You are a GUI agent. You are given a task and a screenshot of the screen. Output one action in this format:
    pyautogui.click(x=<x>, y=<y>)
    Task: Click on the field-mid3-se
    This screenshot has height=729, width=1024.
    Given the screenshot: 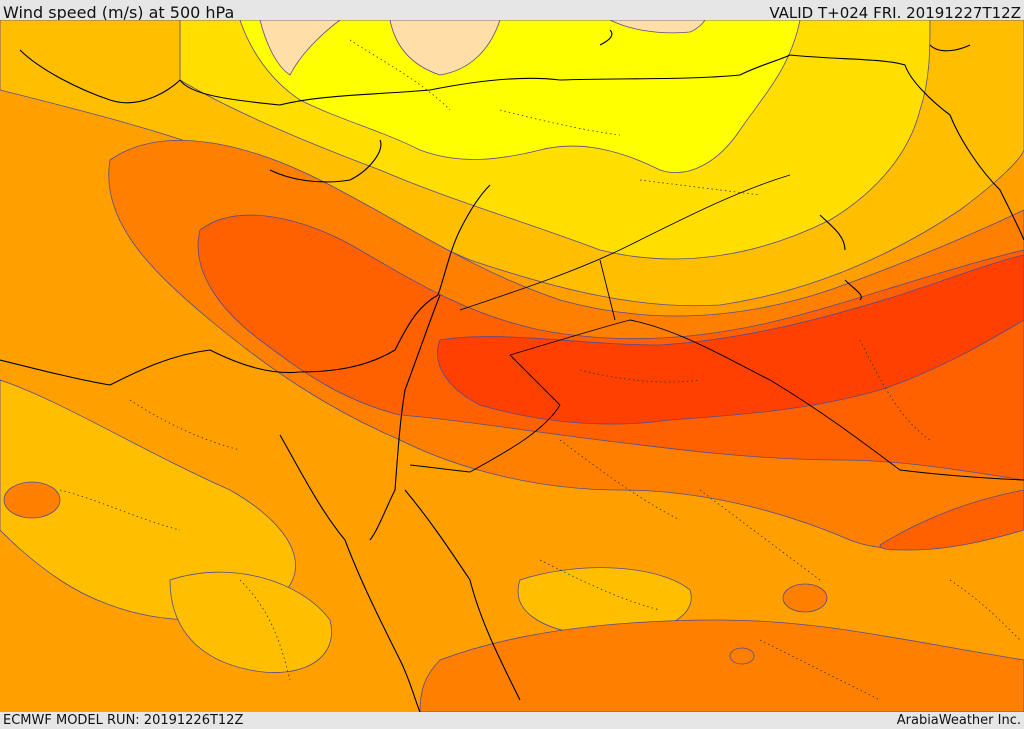 What is the action you would take?
    pyautogui.click(x=721, y=665)
    